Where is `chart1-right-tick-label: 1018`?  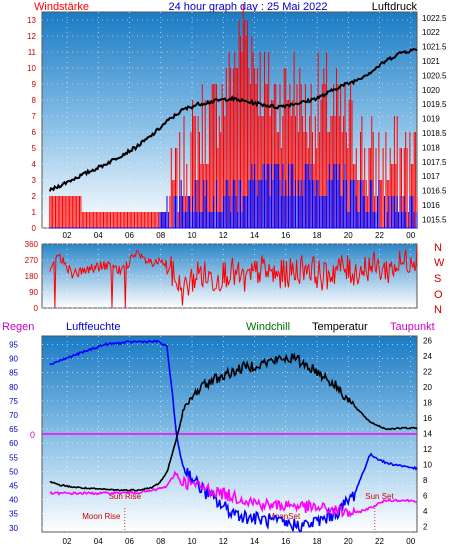
chart1-right-tick-label: 1018 is located at coordinates (431, 147).